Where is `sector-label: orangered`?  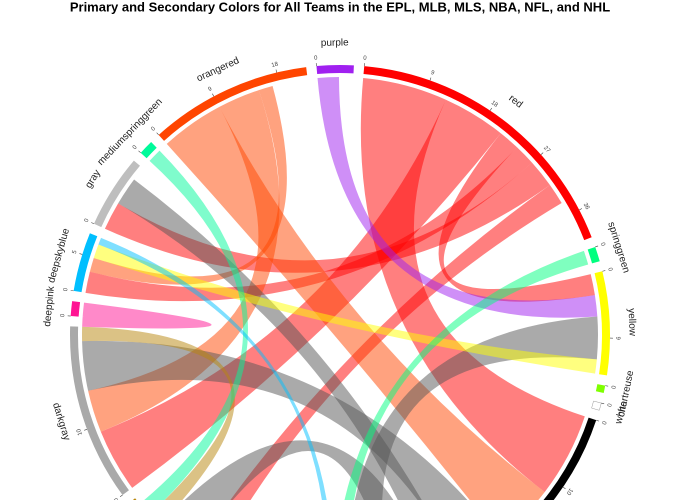 sector-label: orangered is located at coordinates (218, 69).